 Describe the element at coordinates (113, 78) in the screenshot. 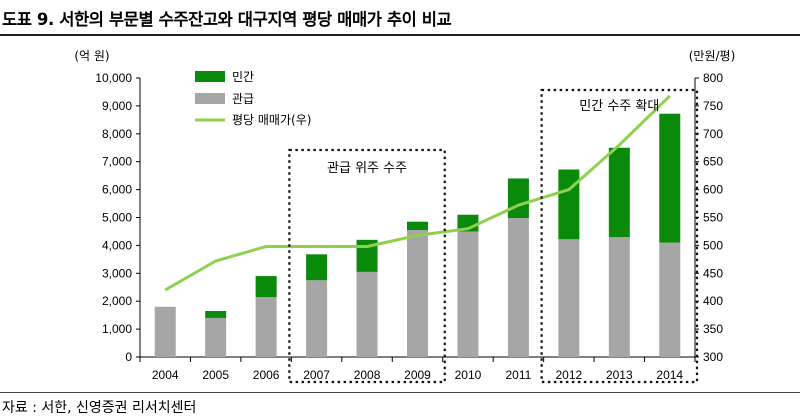

I see `y-left-tick-label: 10,000` at that location.